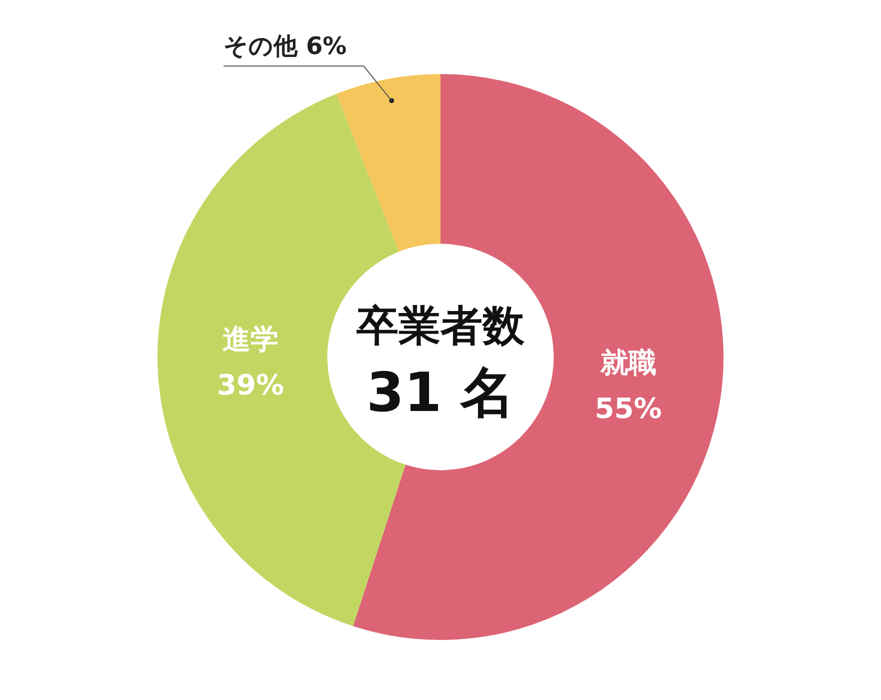  I want to click on text: 卒業者数, so click(441, 325).